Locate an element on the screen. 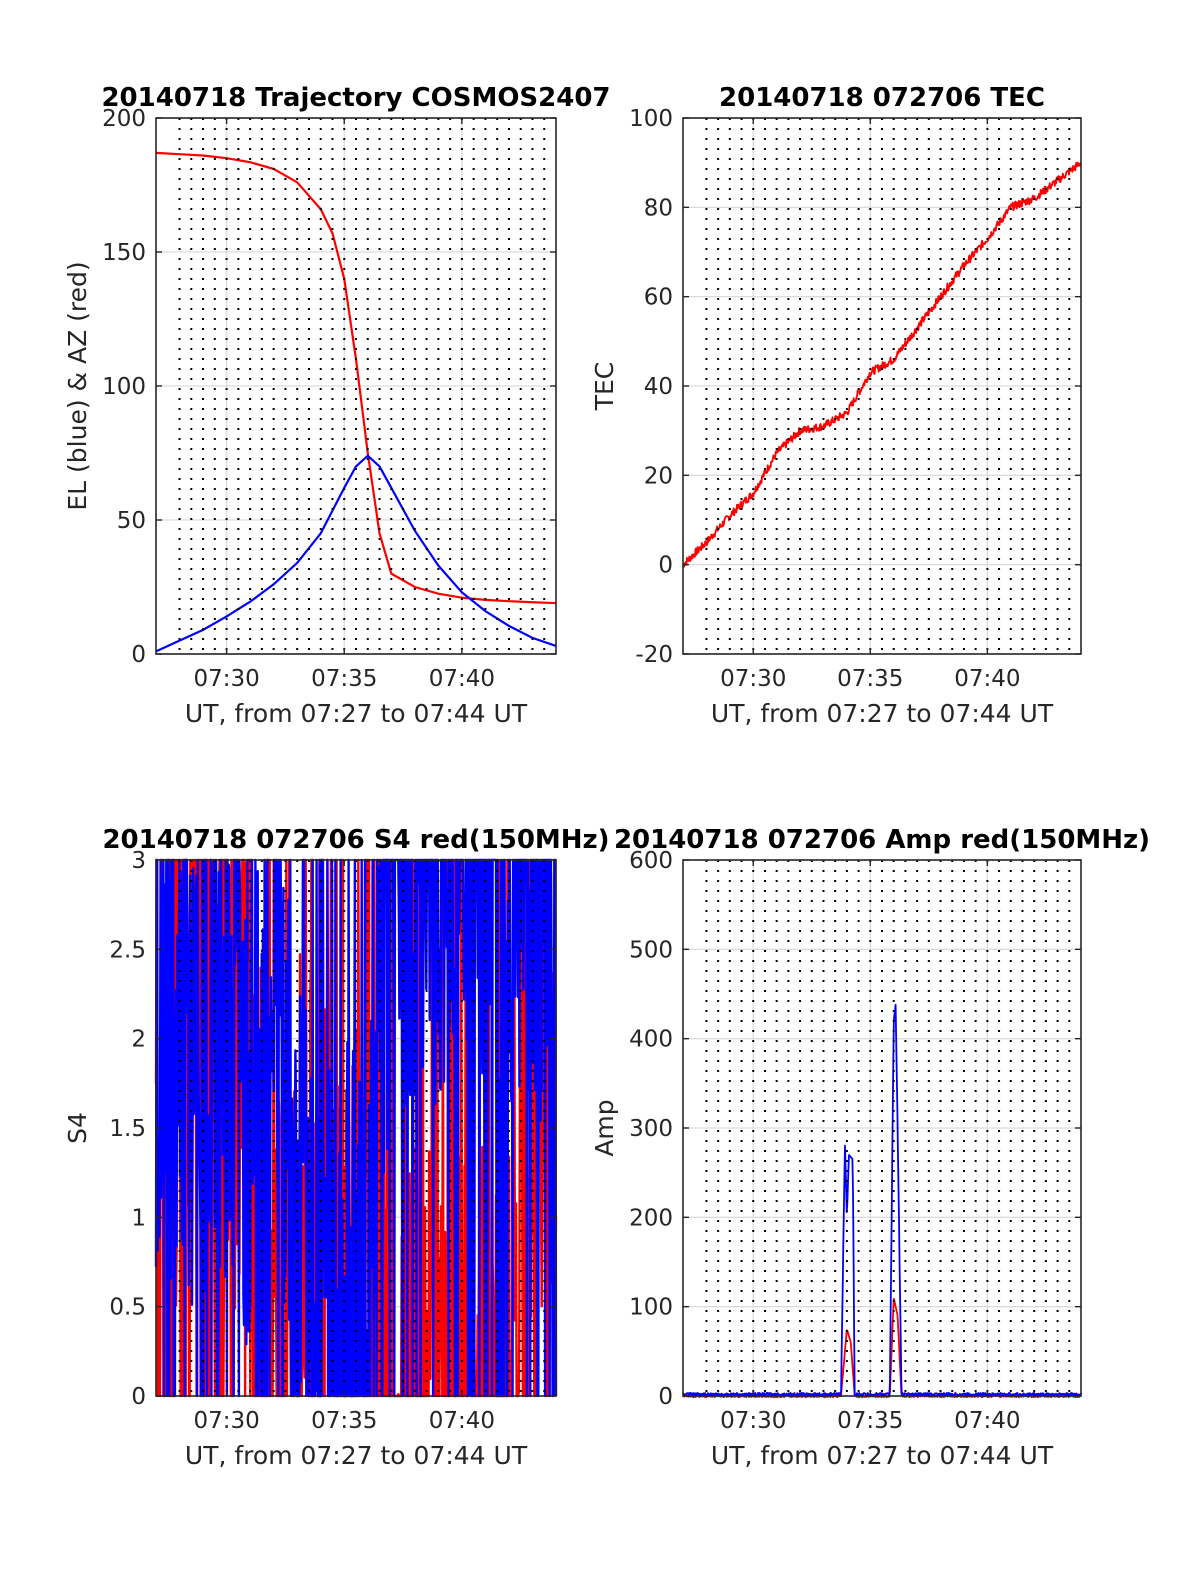 Image resolution: width=1200 pixels, height=1575 pixels. y-axis-label: TEC is located at coordinates (604, 387).